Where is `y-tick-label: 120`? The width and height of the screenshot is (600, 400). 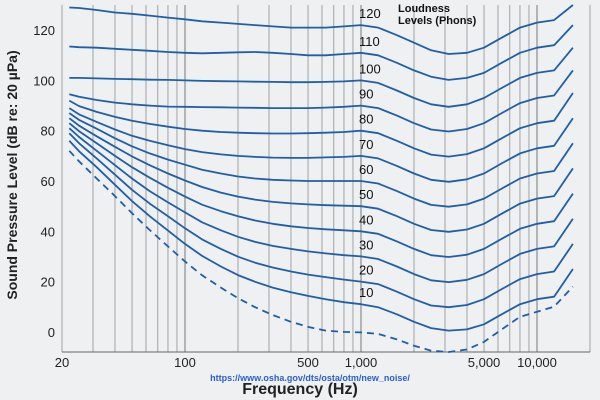 y-tick-label: 120 is located at coordinates (44, 30).